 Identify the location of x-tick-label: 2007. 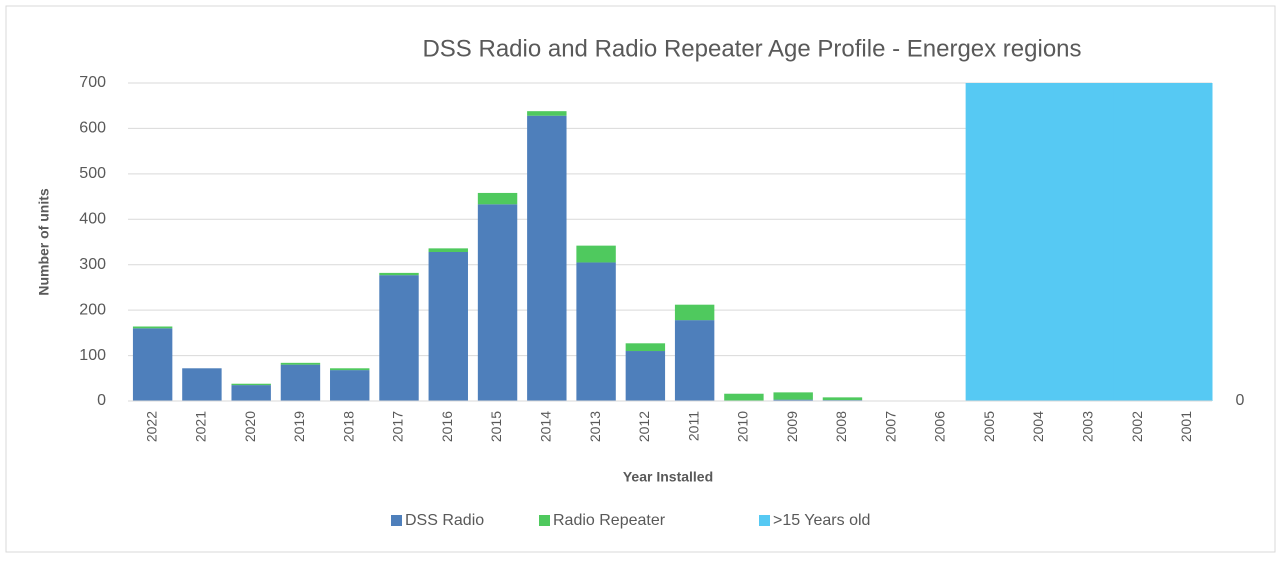
(890, 426).